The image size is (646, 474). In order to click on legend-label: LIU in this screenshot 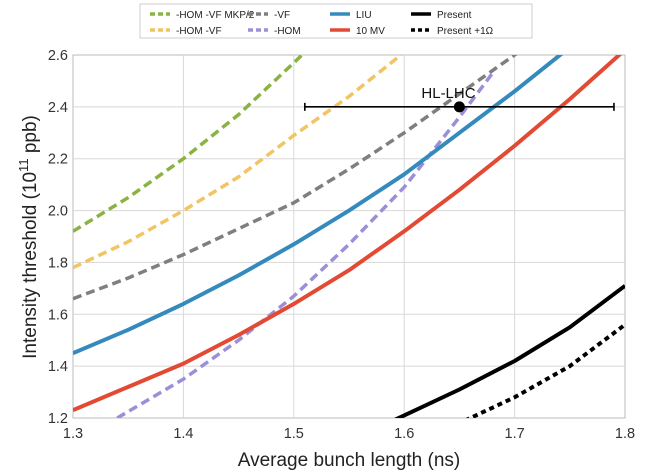, I will do `click(364, 15)`.